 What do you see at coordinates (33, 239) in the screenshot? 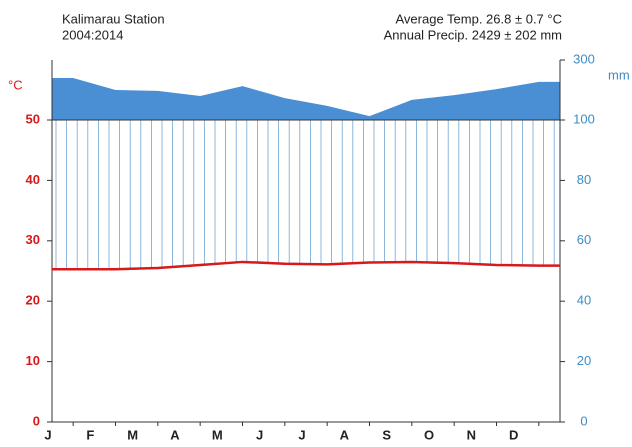
I see `y-tick-label: 30` at bounding box center [33, 239].